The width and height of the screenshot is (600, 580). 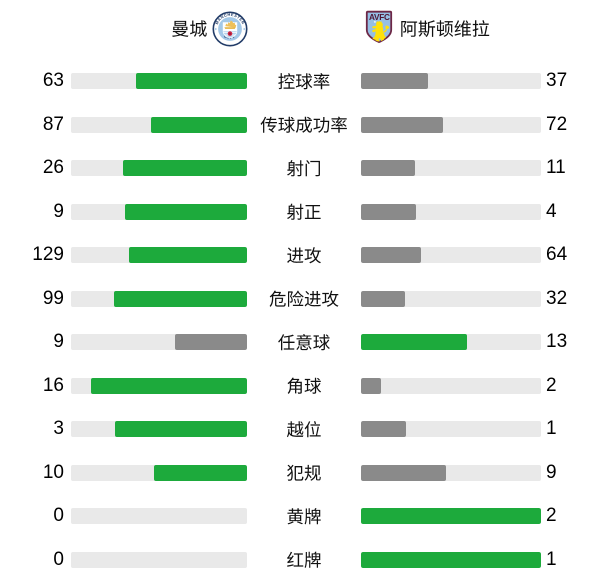 What do you see at coordinates (379, 17) in the screenshot?
I see `svg-text: AVFC` at bounding box center [379, 17].